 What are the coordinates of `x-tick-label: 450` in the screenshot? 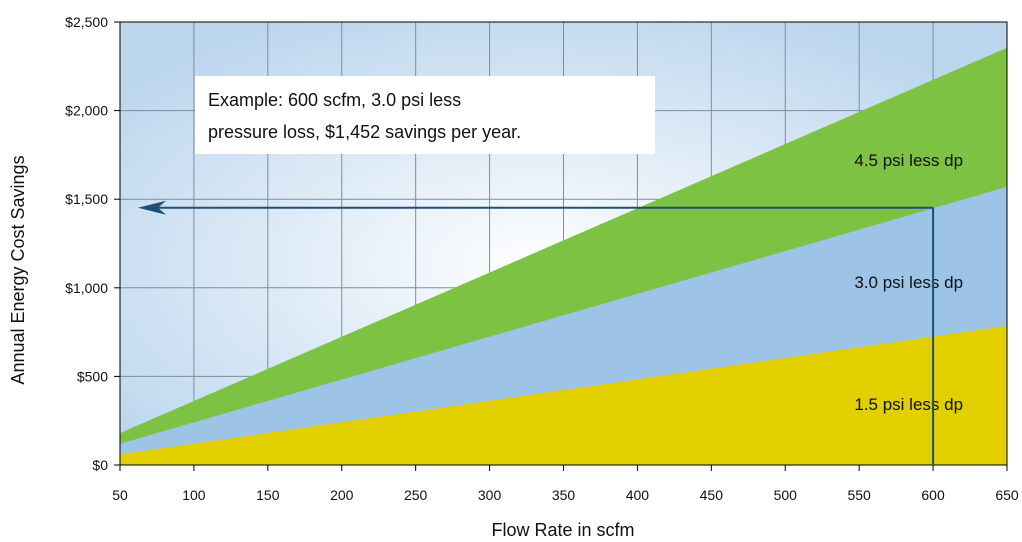 It's located at (712, 495).